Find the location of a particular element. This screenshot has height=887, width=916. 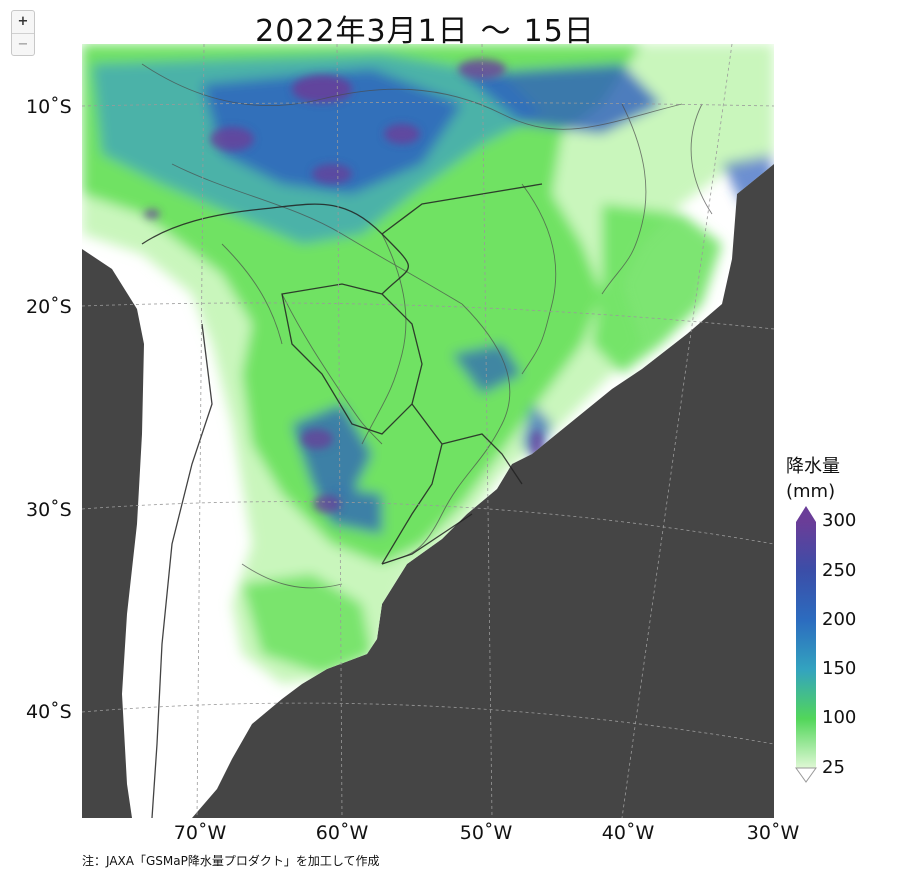

legend-tick-25: 25 is located at coordinates (833, 767).